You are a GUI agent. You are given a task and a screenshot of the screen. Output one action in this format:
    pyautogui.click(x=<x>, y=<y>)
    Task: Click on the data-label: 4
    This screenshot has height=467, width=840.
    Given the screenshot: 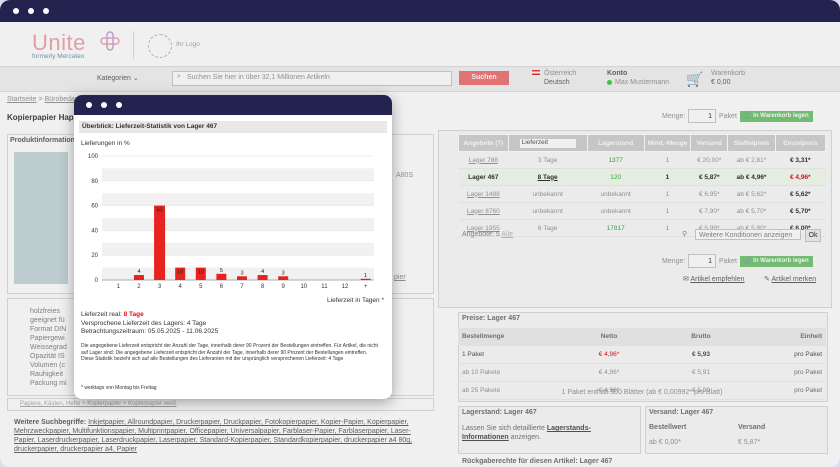 What is the action you would take?
    pyautogui.click(x=138, y=272)
    